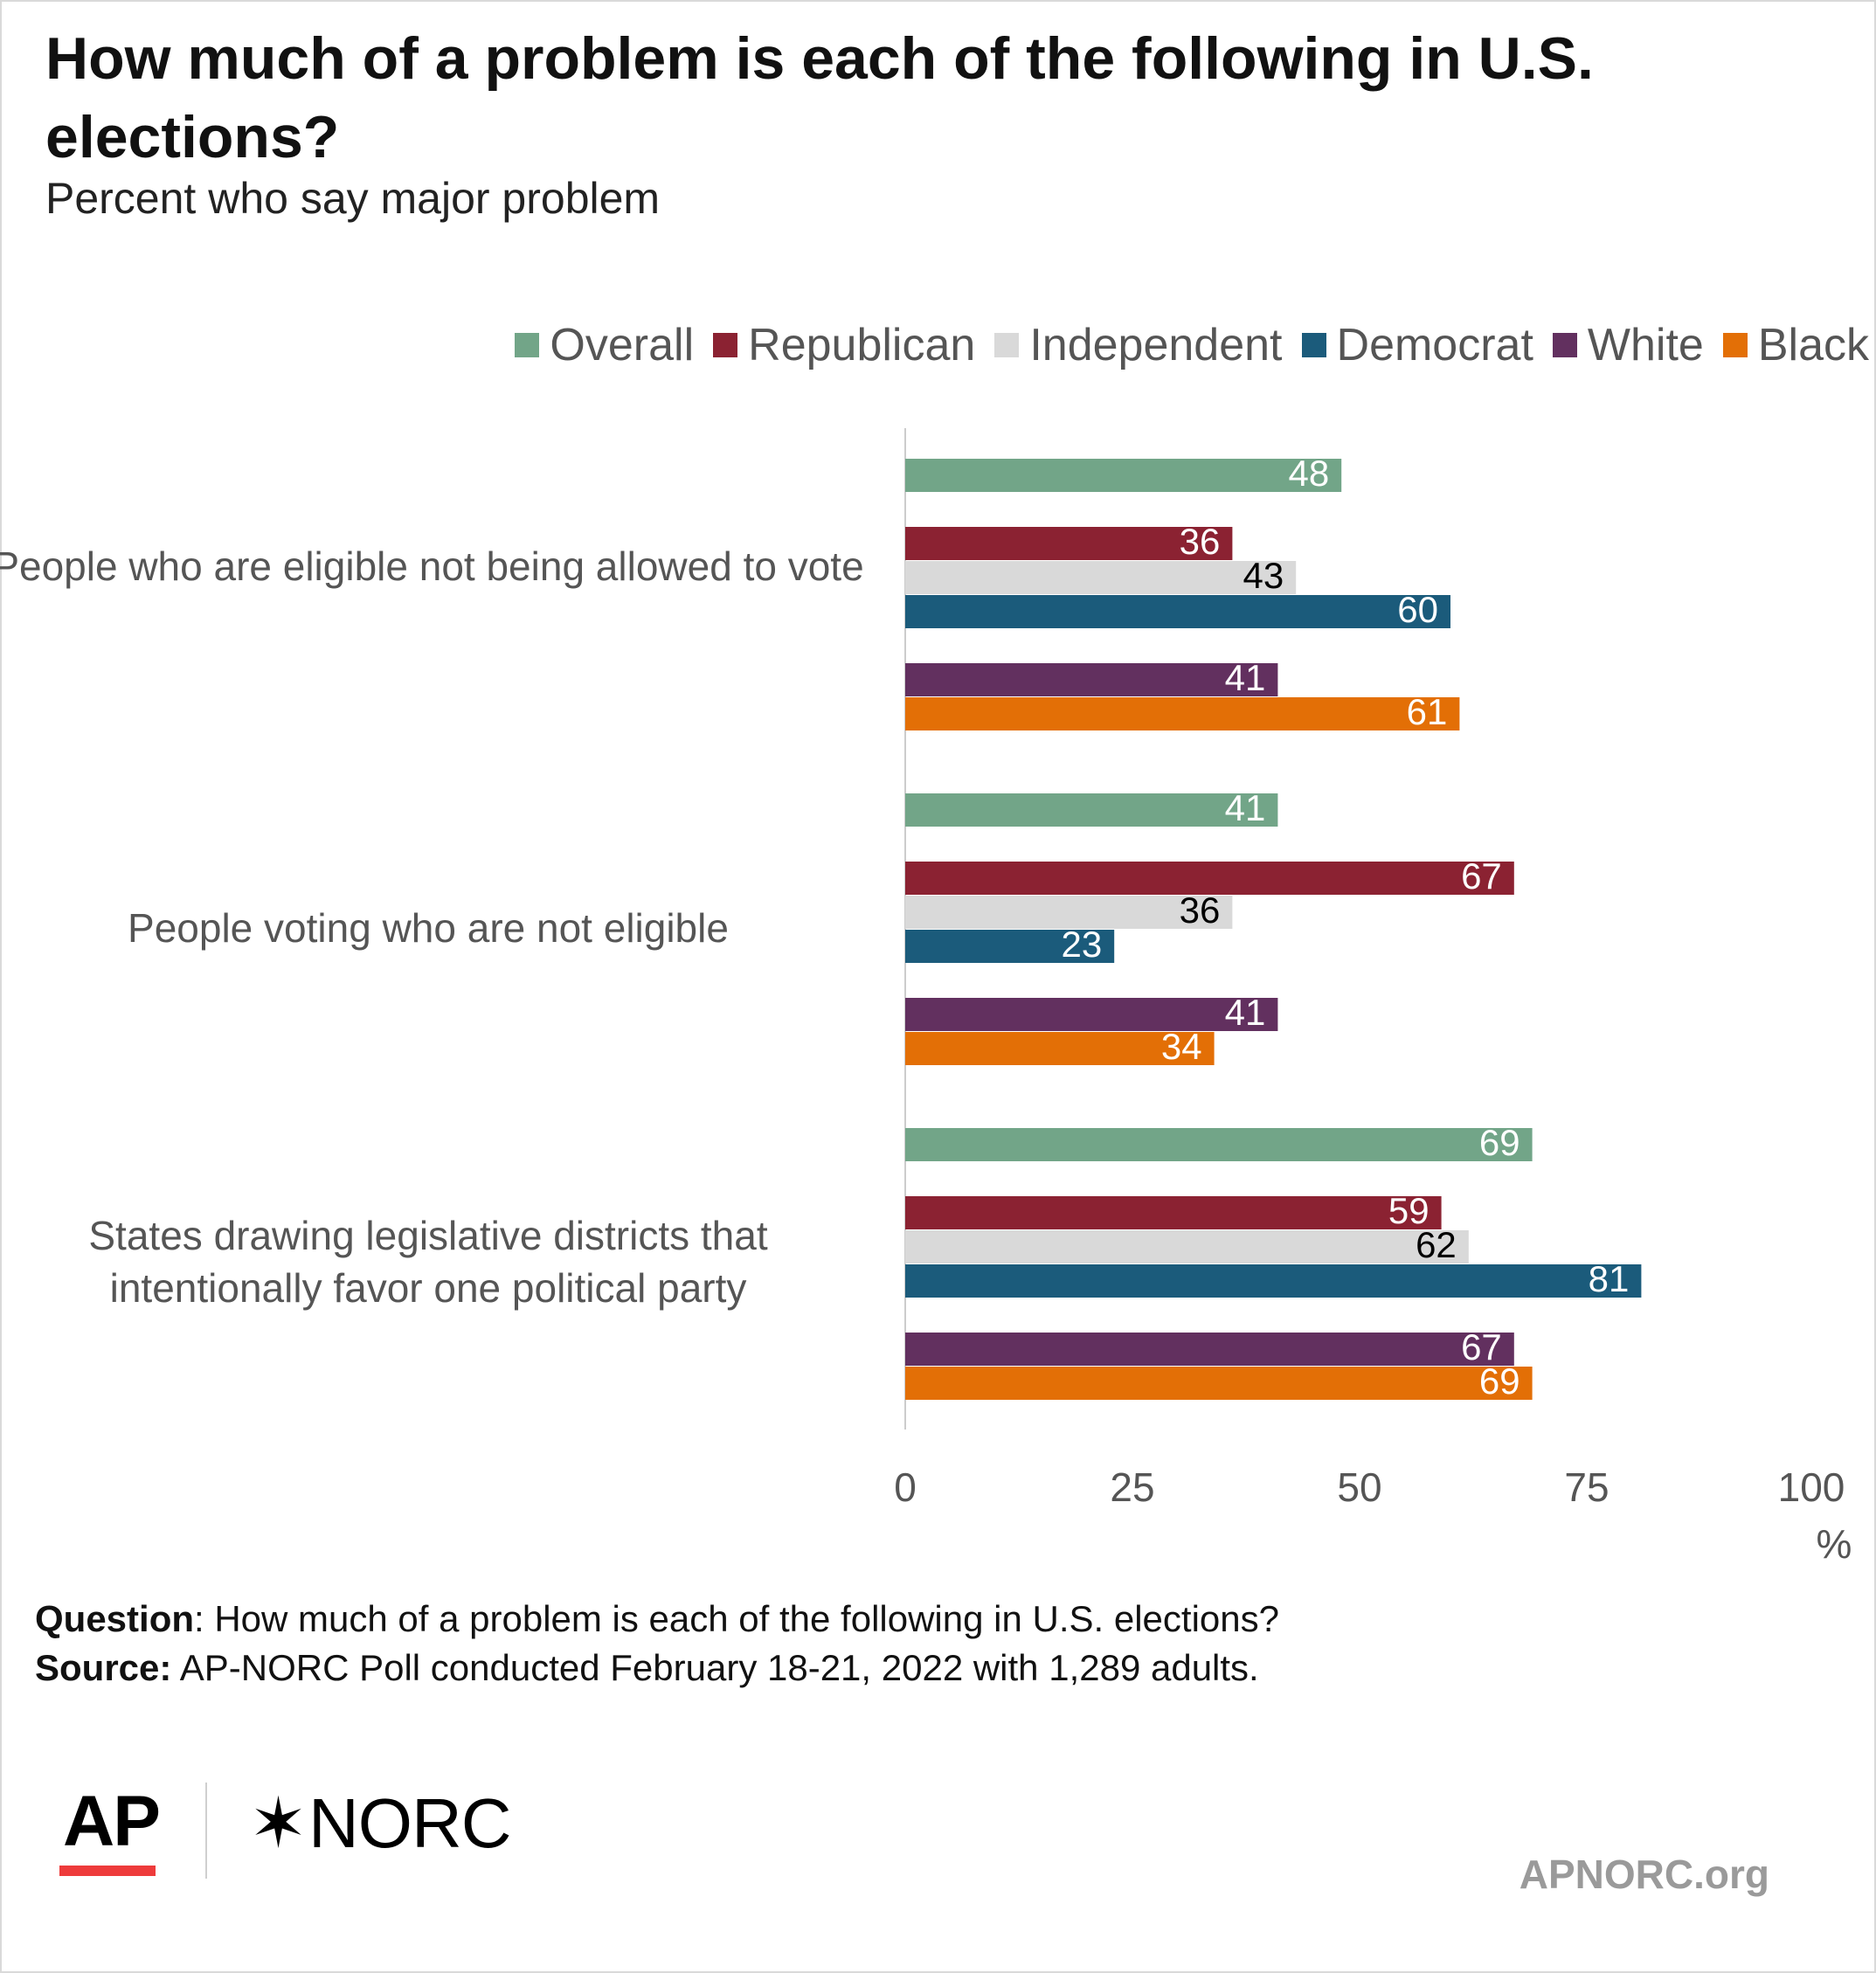 Image resolution: width=1876 pixels, height=1973 pixels. Describe the element at coordinates (112, 1821) in the screenshot. I see `ap-logo: AP` at that location.